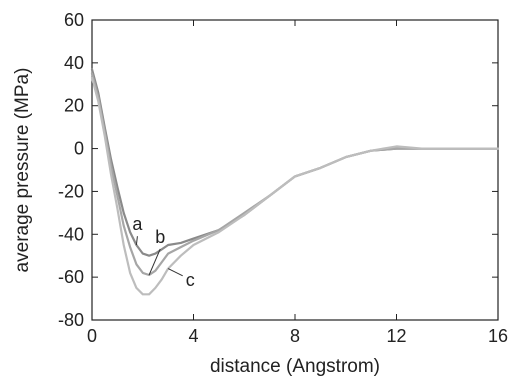 This screenshot has width=513, height=383. I want to click on y-tick-label: -80, so click(71, 320).